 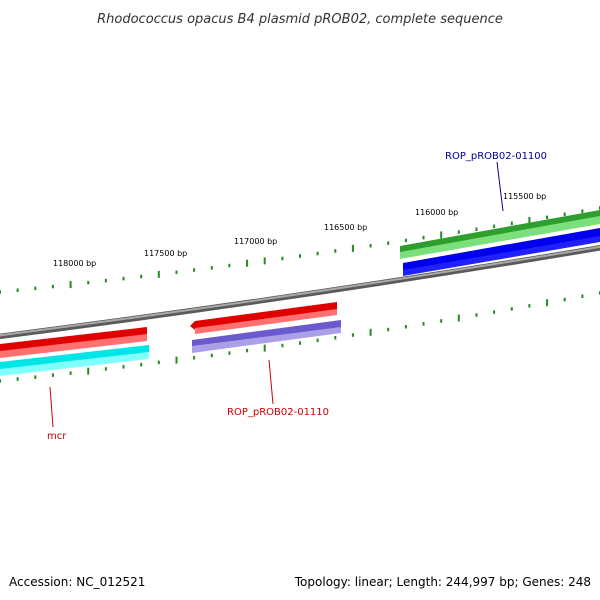 I want to click on feature-ROP_pROB02-01100-gene, so click(x=500, y=234).